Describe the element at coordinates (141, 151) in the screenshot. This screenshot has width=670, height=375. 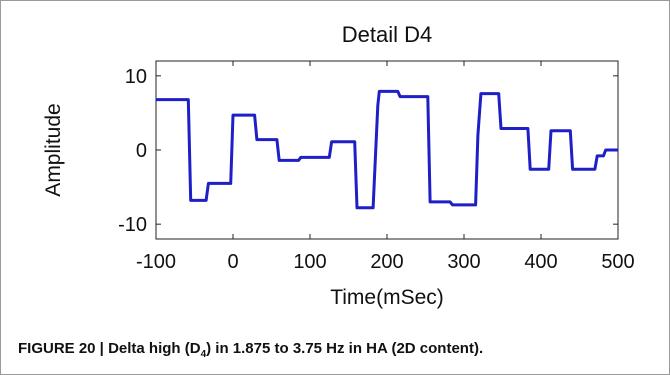
I see `y-tick-label: 0` at that location.